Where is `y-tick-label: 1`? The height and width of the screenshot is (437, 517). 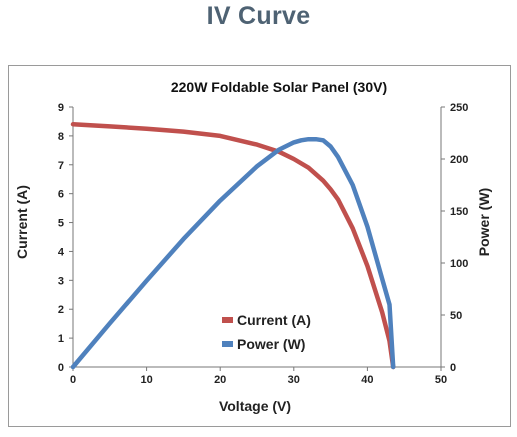
y-tick-label: 1 is located at coordinates (61, 339).